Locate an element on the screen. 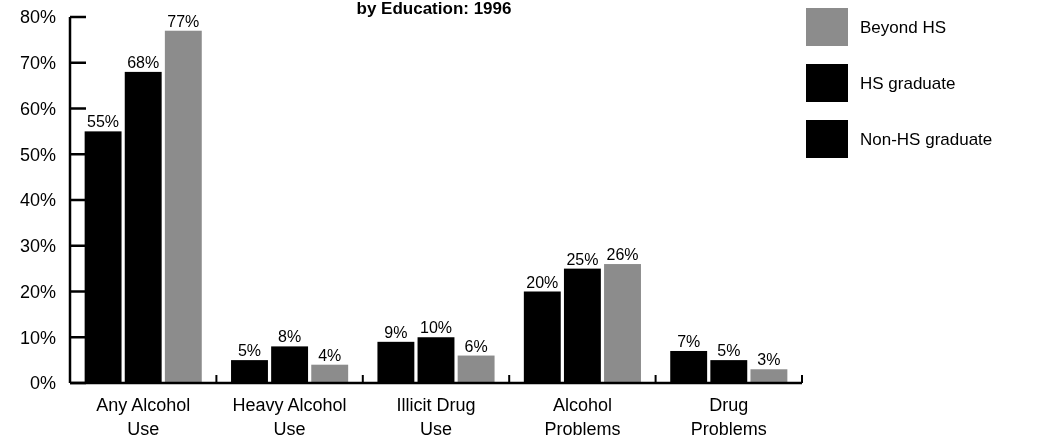 The height and width of the screenshot is (442, 1048). y-tick-label: 50% is located at coordinates (37, 154).